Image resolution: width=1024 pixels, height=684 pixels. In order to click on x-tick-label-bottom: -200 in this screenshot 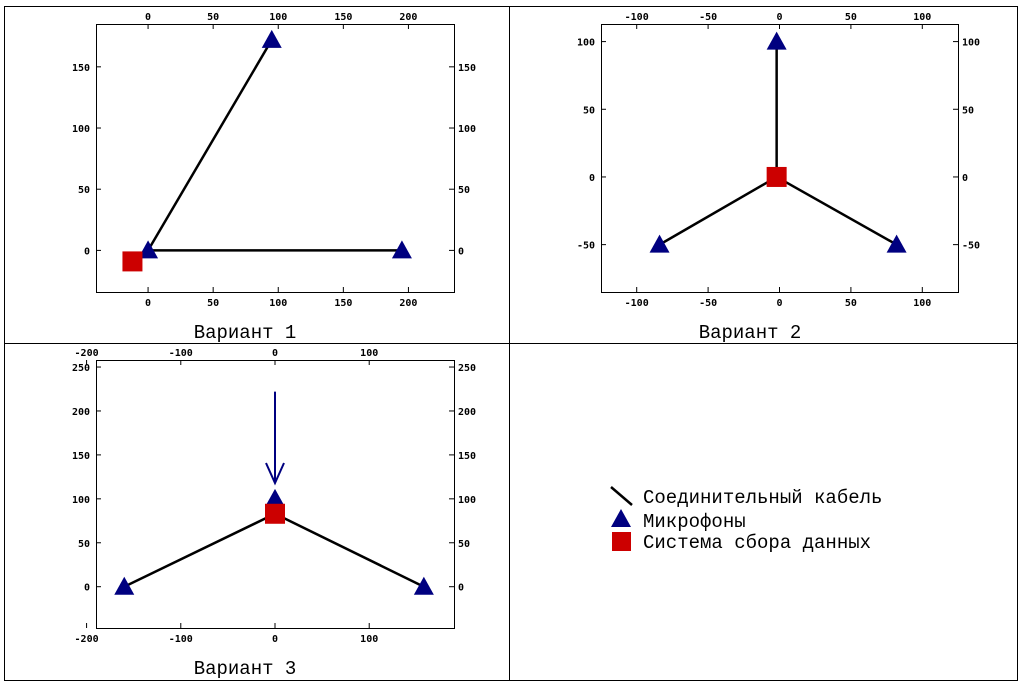, I will do `click(87, 639)`.